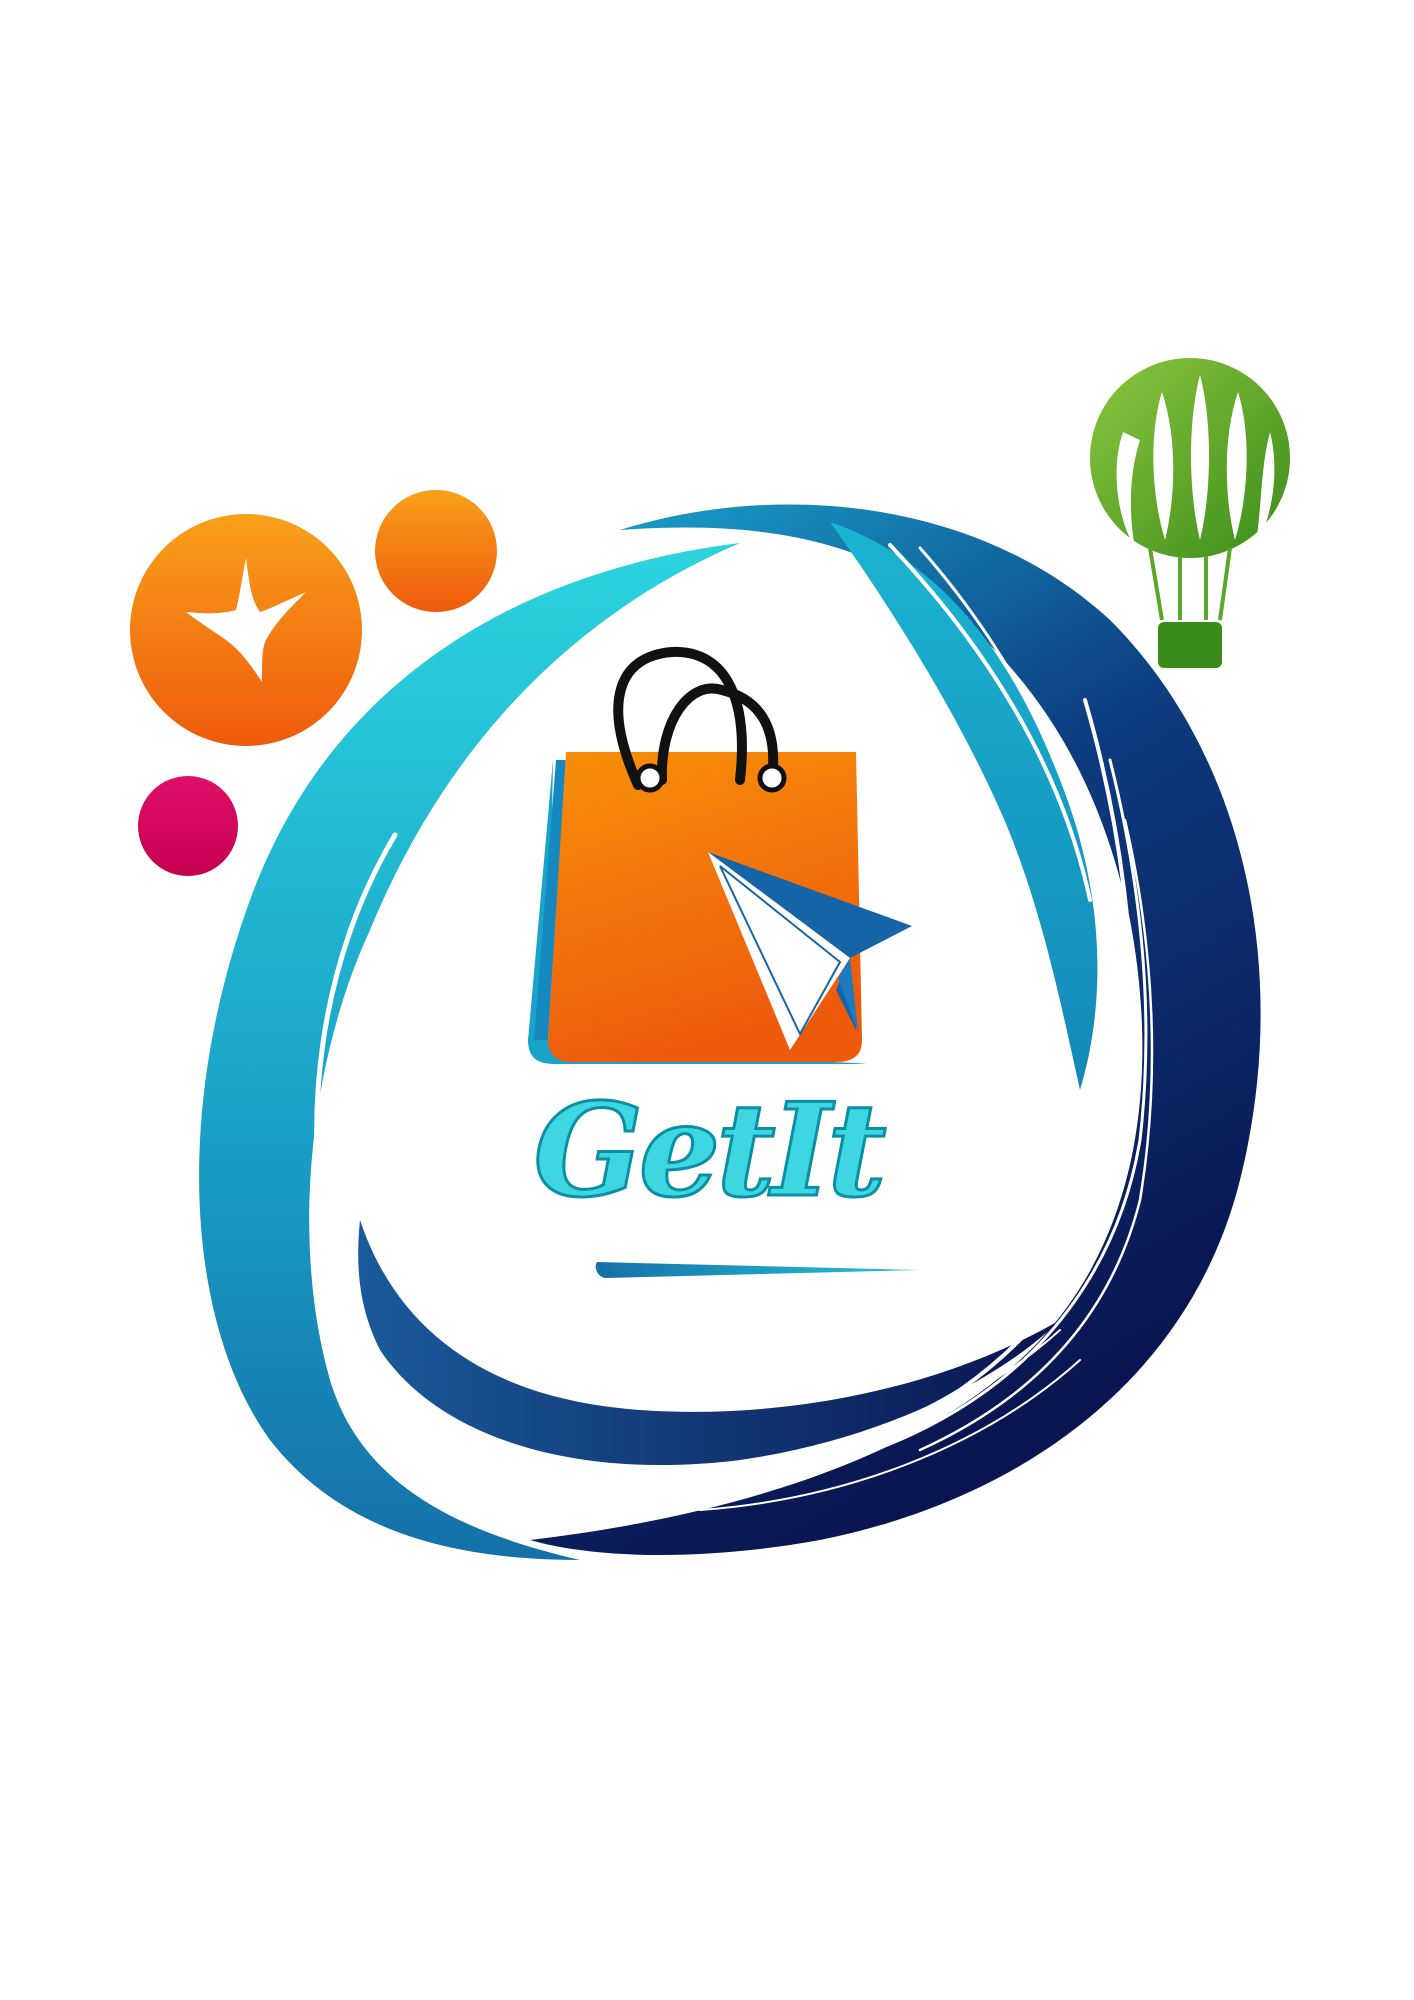 The image size is (1414, 2000). I want to click on brand-name: GetIt, so click(710, 1151).